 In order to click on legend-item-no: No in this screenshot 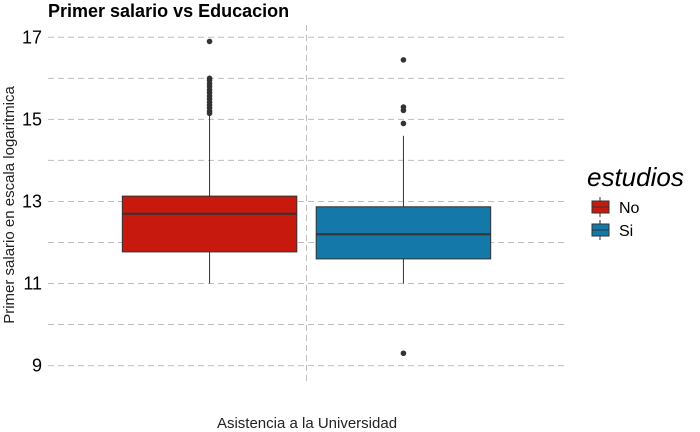, I will do `click(615, 207)`.